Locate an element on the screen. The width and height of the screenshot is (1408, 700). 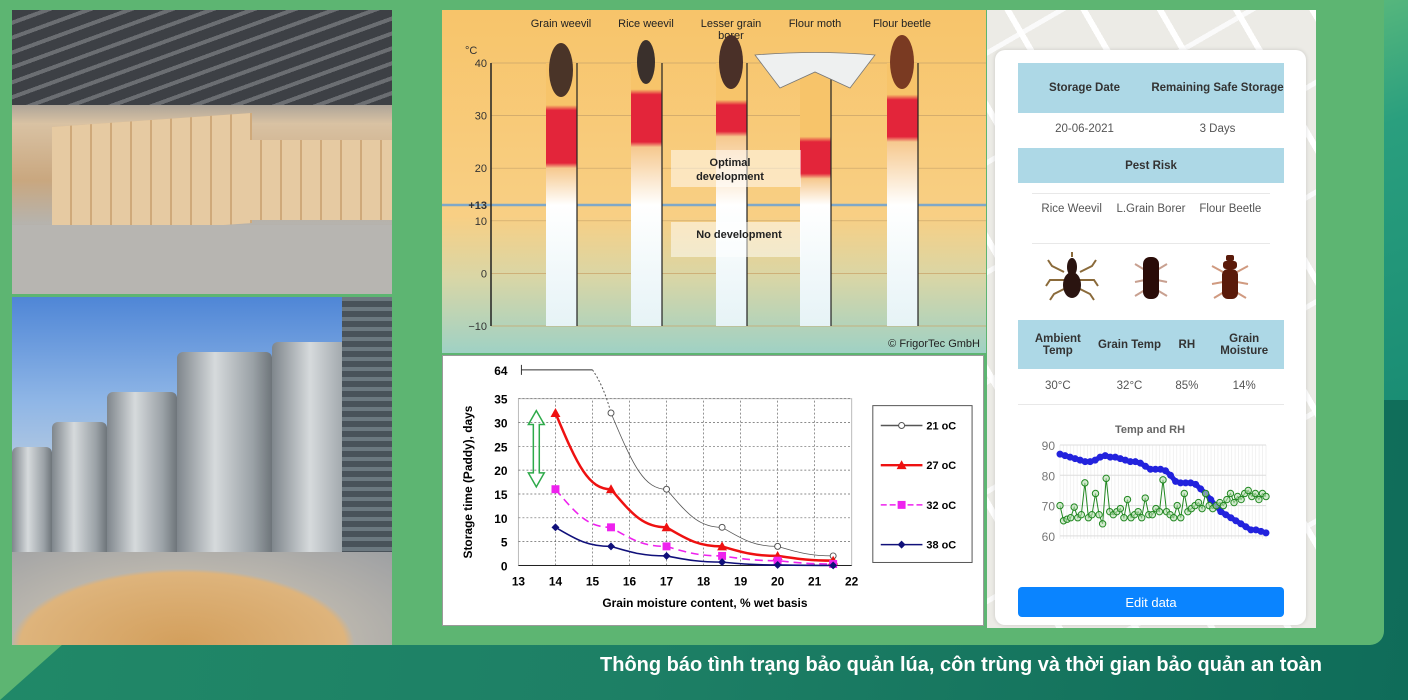
pest-name: Flour Beetle is located at coordinates (1230, 209).